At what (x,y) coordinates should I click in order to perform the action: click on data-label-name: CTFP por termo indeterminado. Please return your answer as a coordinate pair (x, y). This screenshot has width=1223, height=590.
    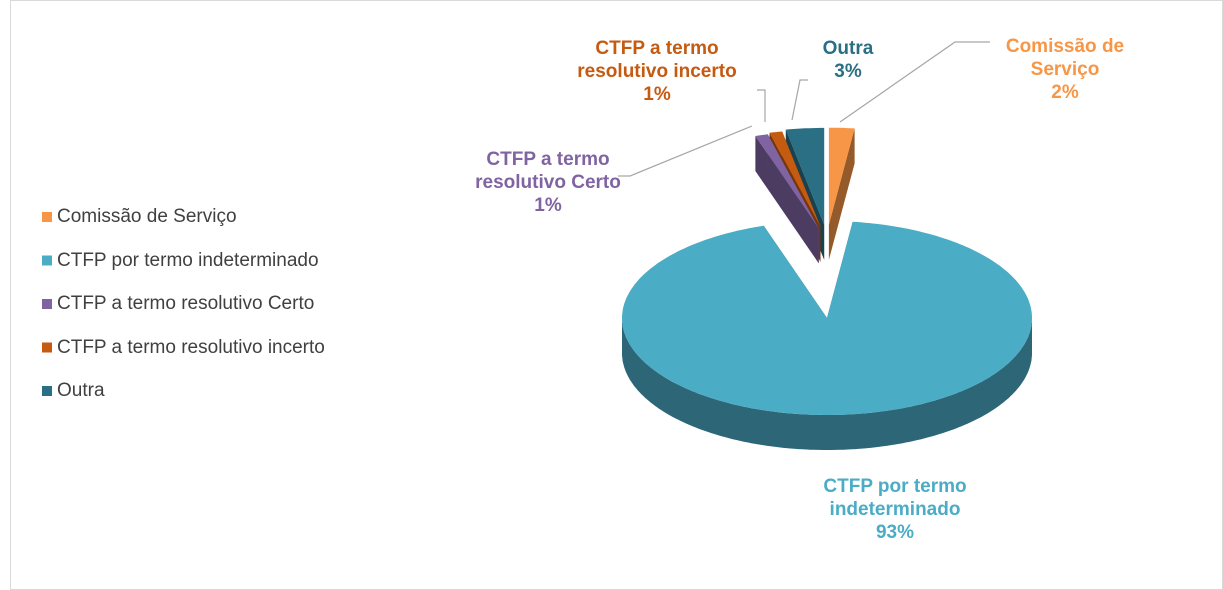
    Looking at the image, I should click on (895, 498).